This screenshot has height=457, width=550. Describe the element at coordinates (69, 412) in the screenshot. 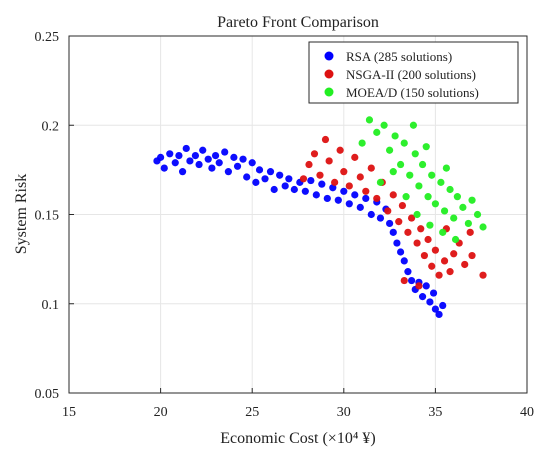

I see `x-tick-label: 15` at that location.